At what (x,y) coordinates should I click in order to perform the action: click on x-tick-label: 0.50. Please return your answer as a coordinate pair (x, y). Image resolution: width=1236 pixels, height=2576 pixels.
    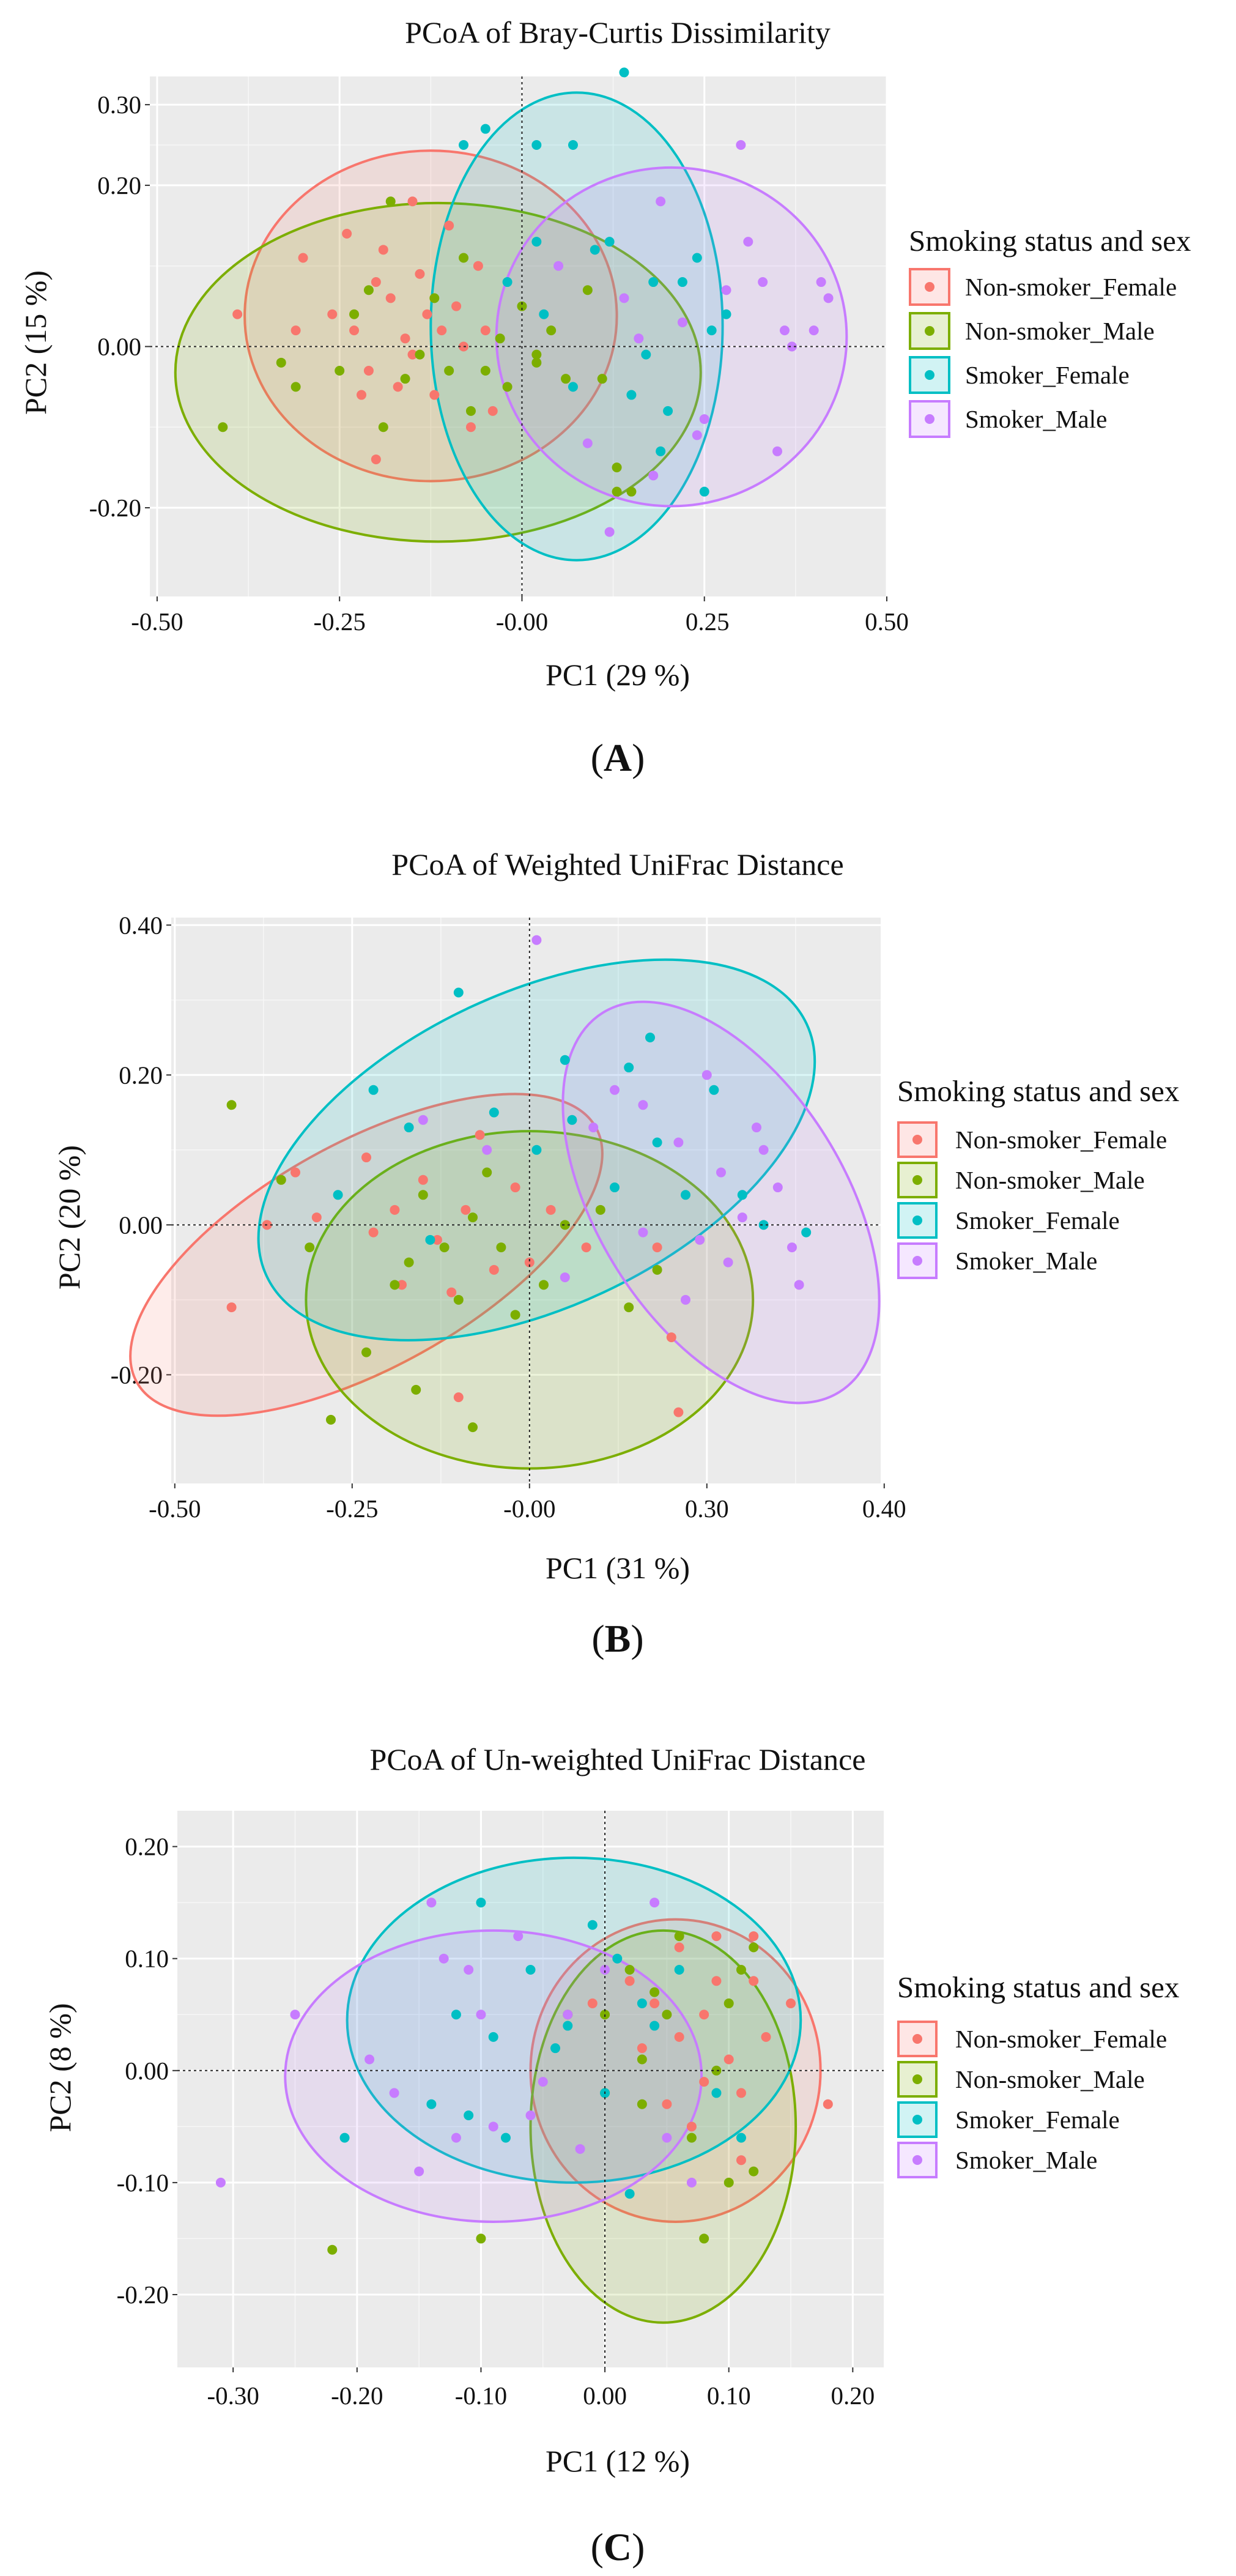
    Looking at the image, I should click on (887, 621).